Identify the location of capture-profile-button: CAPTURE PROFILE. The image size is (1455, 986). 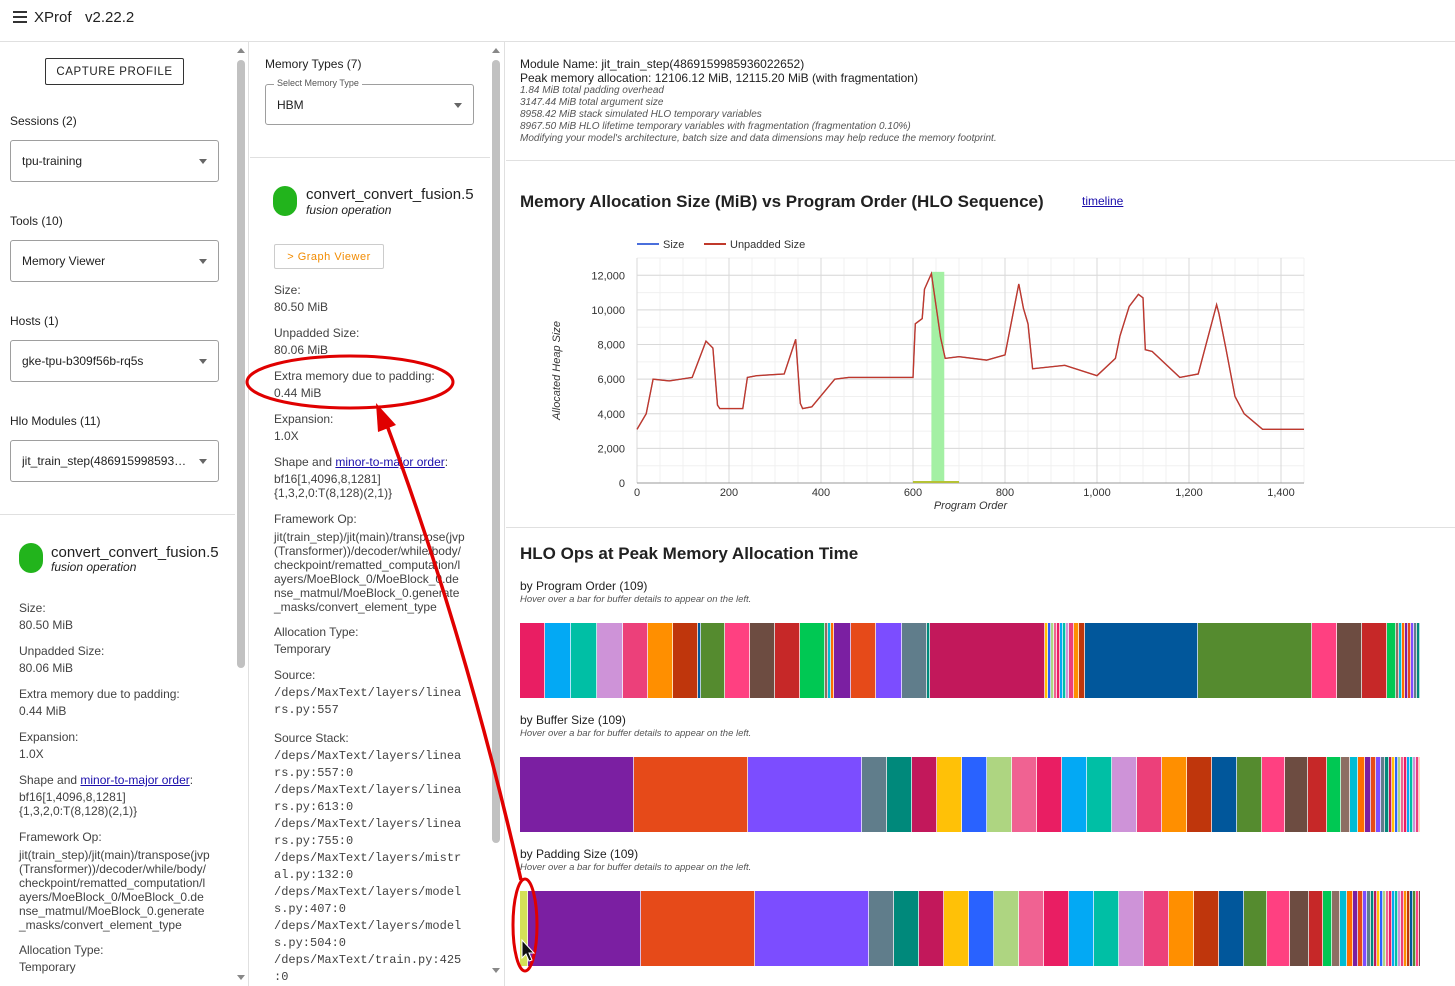
(114, 71).